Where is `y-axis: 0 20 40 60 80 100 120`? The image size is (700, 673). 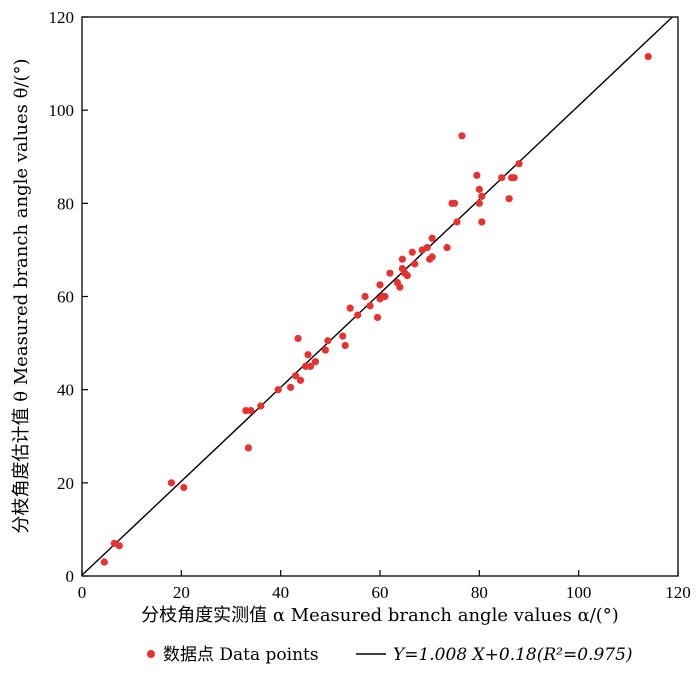
y-axis: 0 20 40 60 80 100 120 is located at coordinates (68, 297).